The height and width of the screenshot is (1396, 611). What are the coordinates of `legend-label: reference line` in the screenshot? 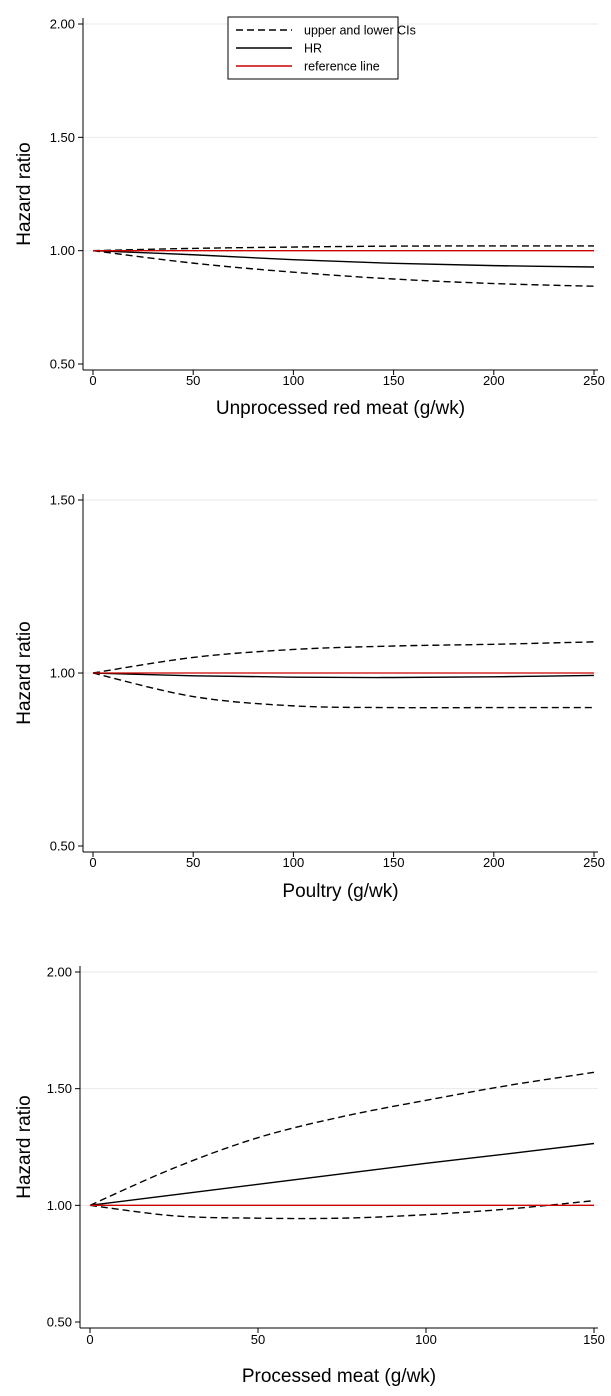 It's located at (342, 67).